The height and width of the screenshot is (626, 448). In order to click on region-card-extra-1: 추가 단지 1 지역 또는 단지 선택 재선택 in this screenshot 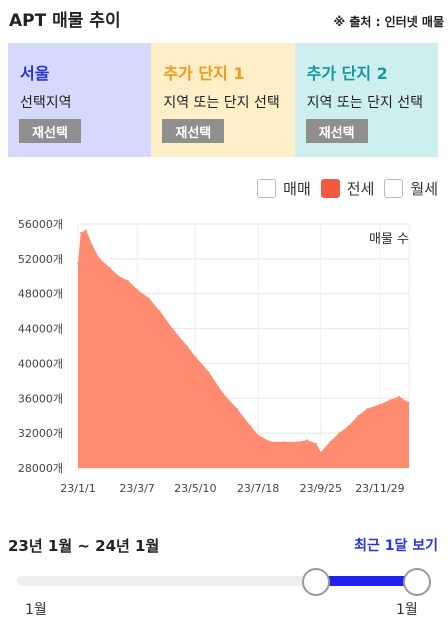, I will do `click(223, 100)`.